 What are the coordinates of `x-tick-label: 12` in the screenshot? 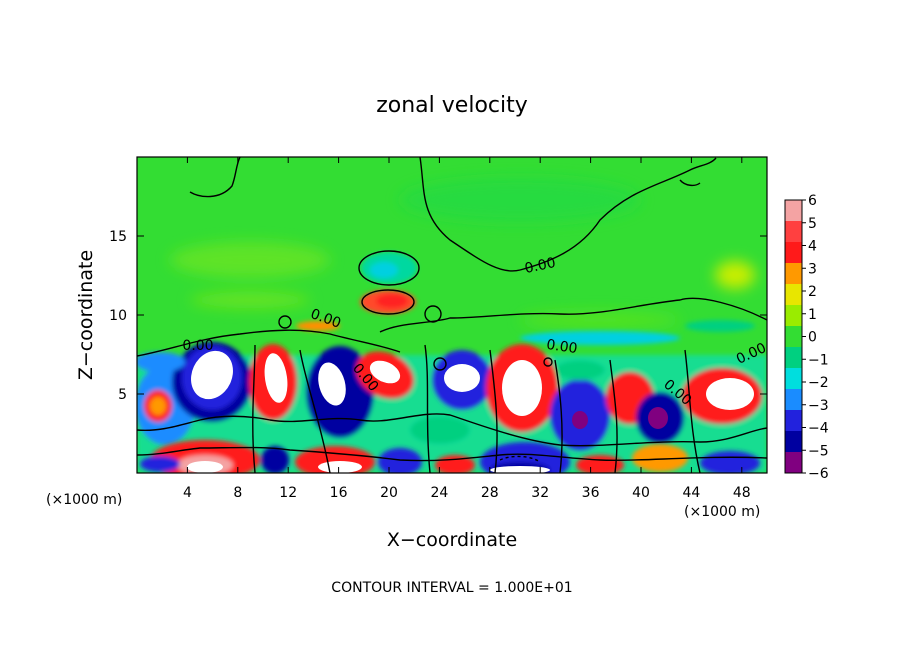 It's located at (288, 493).